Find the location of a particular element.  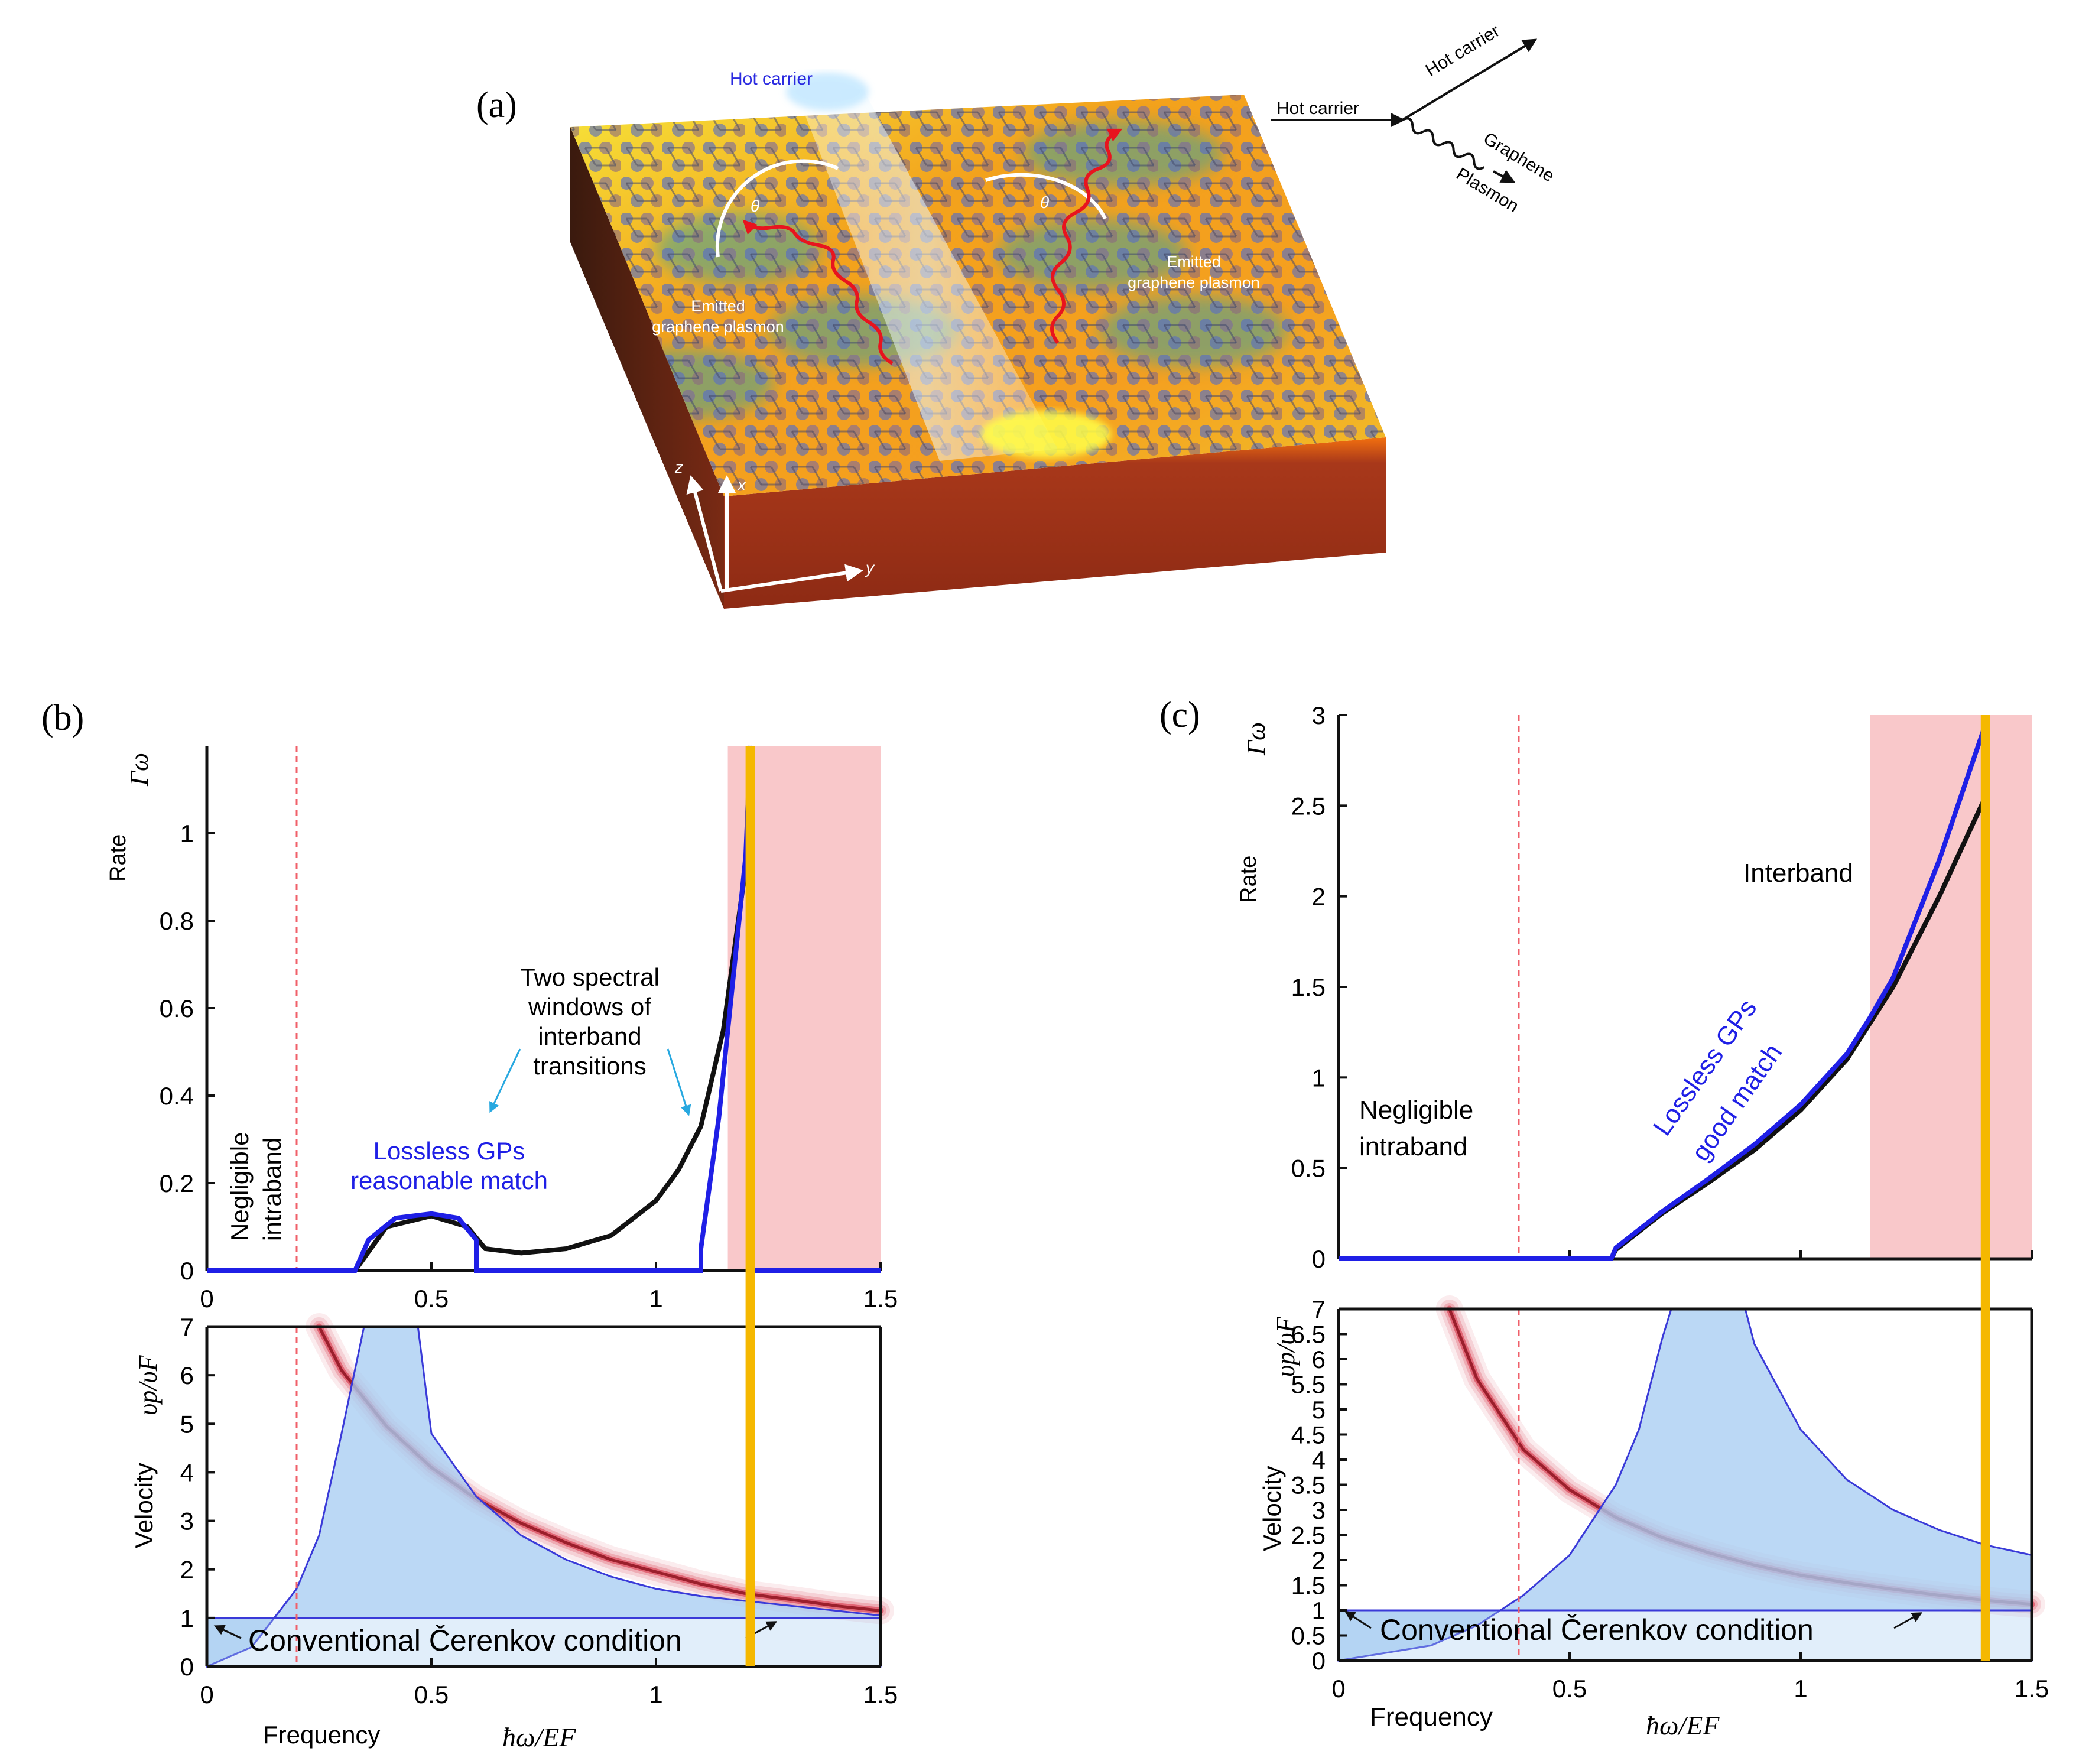

b-velocity-blue-area is located at coordinates (544, 1497).